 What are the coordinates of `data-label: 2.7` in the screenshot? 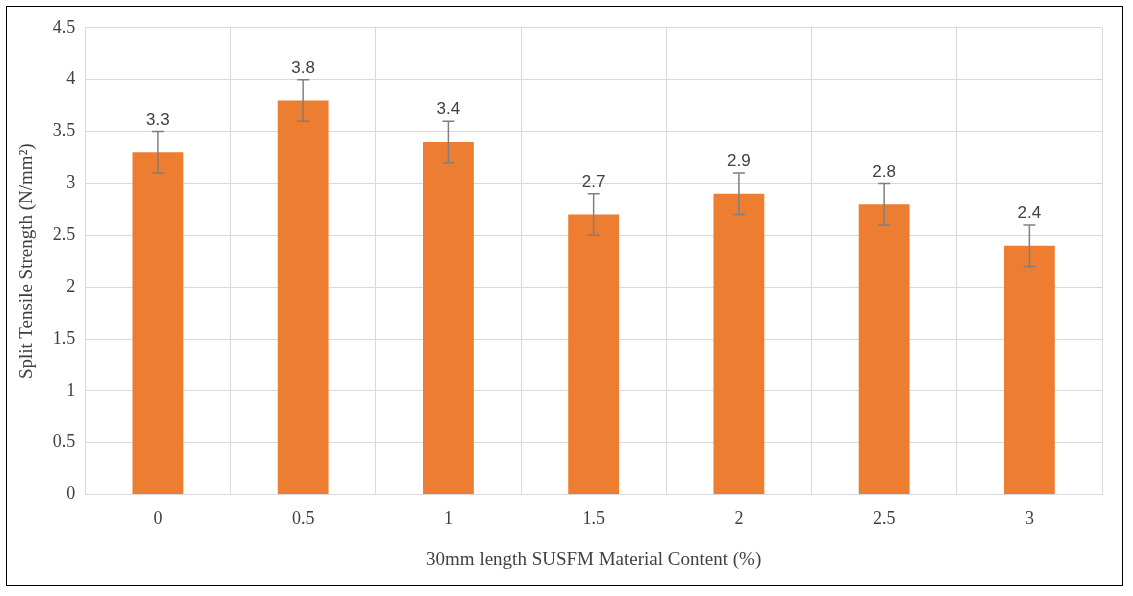 It's located at (593, 181).